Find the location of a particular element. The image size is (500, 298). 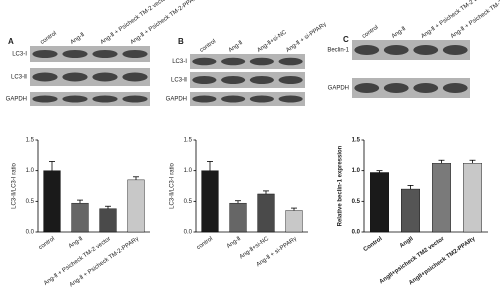

row-label: Beclin-1 is located at coordinates (338, 51).